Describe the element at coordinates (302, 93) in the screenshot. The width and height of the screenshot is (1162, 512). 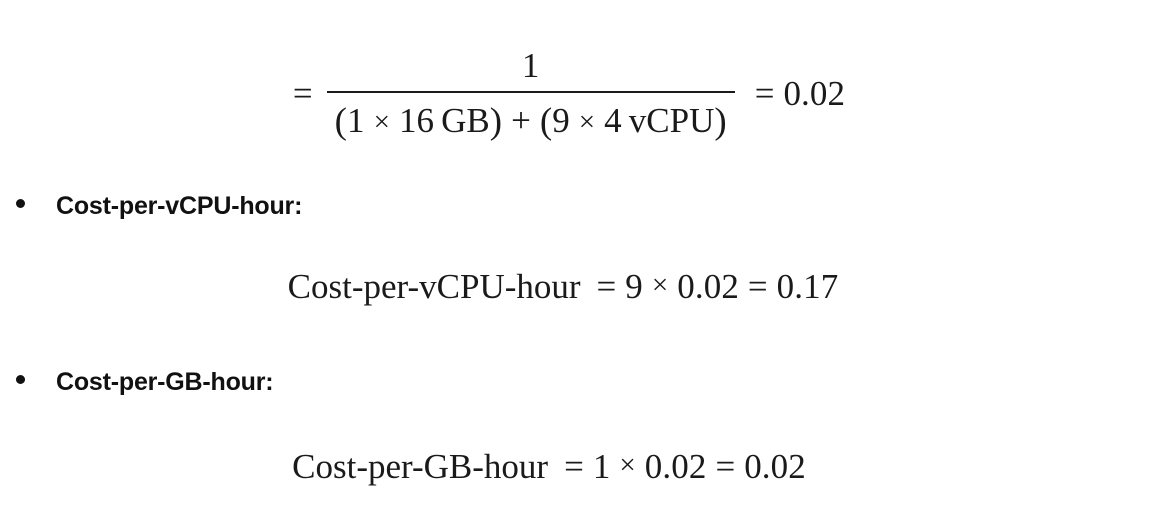
I see `leading-equals-sign: =` at that location.